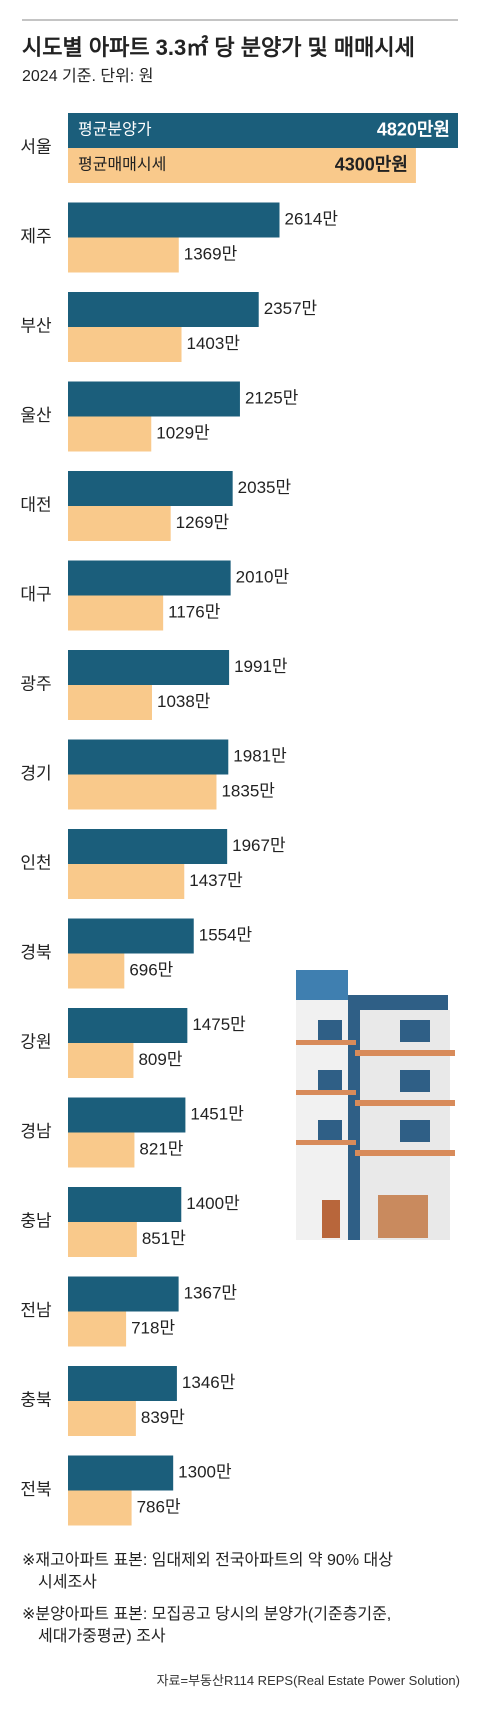 Image resolution: width=480 pixels, height=1710 pixels. I want to click on value-label: 1437만, so click(216, 880).